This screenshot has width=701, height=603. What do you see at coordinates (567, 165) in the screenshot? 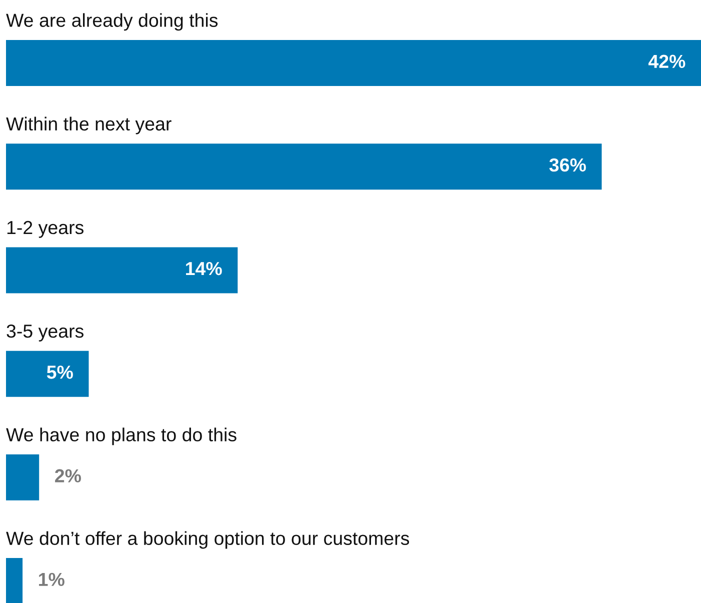
I see `data-label: 36%` at bounding box center [567, 165].